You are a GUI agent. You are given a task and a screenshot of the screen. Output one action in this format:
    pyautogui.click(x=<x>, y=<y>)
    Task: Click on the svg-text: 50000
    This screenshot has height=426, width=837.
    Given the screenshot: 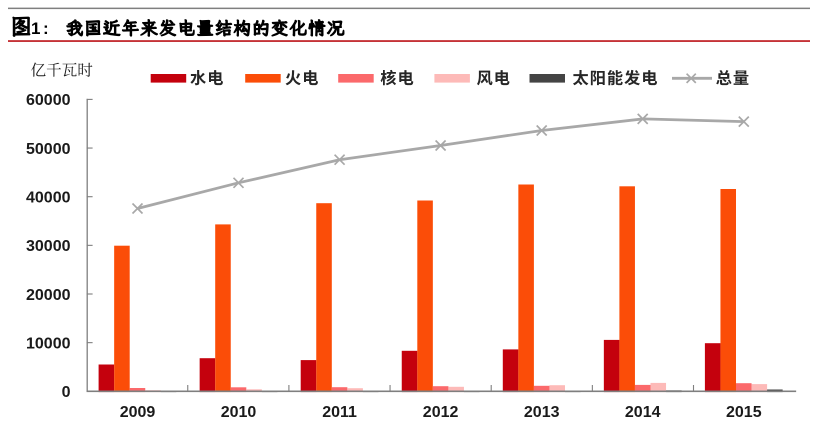 What is the action you would take?
    pyautogui.click(x=48, y=149)
    